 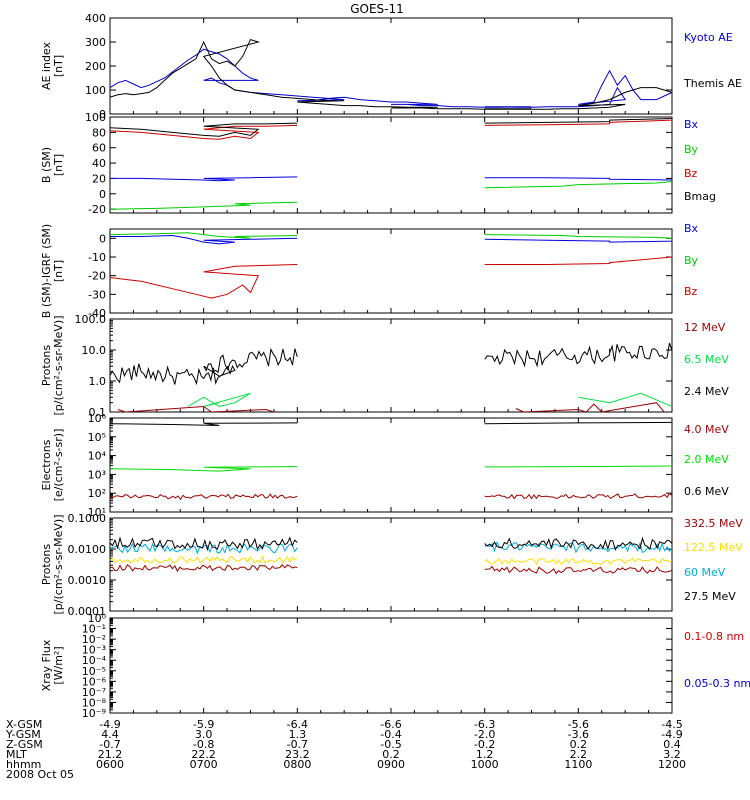 What do you see at coordinates (706, 391) in the screenshot?
I see `legend-protons_low-2: 2.4 MeV` at bounding box center [706, 391].